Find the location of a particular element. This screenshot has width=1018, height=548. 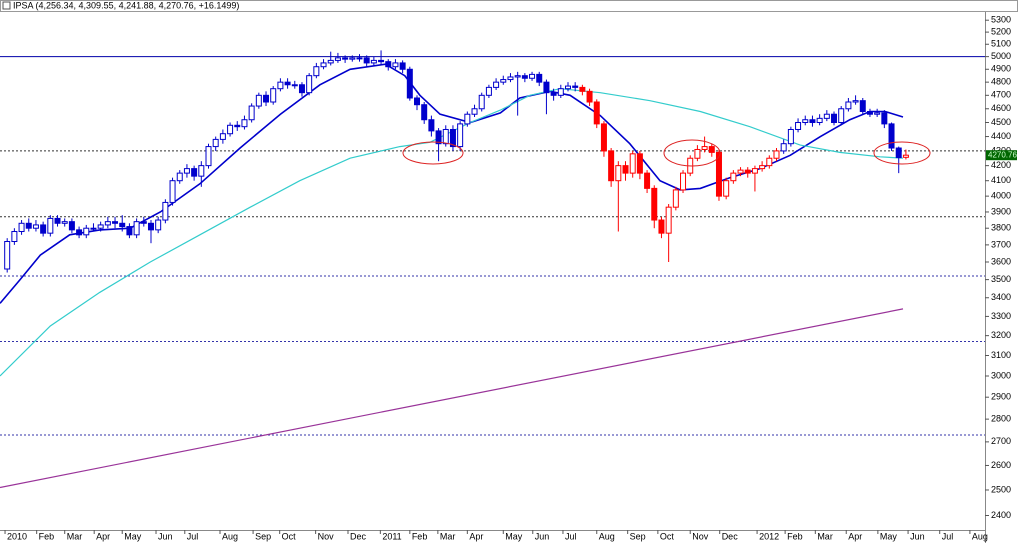

y-tick-label: 5100 is located at coordinates (1001, 44).